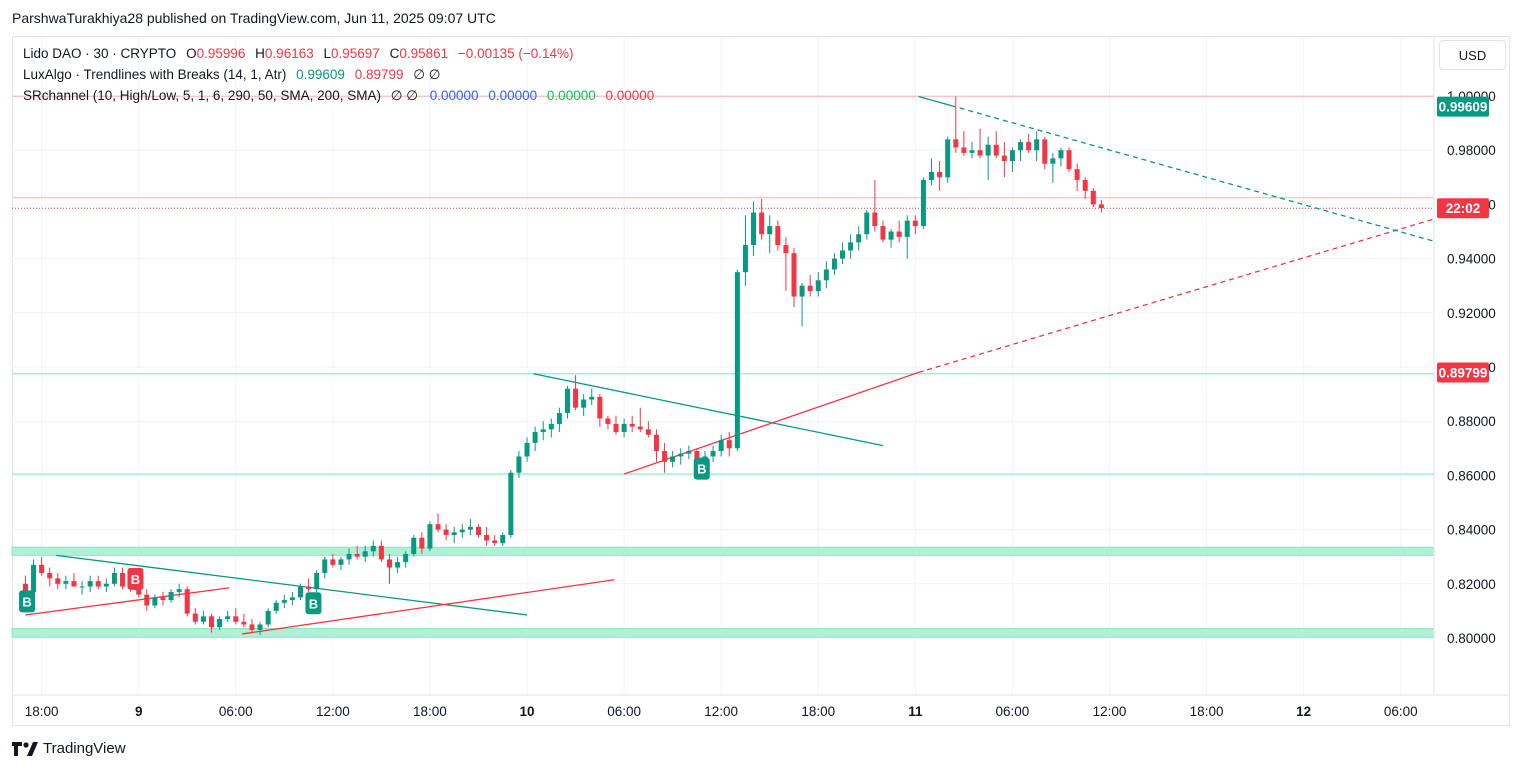 The image size is (1524, 772). I want to click on tradingview-brand: TradingView, so click(69, 748).